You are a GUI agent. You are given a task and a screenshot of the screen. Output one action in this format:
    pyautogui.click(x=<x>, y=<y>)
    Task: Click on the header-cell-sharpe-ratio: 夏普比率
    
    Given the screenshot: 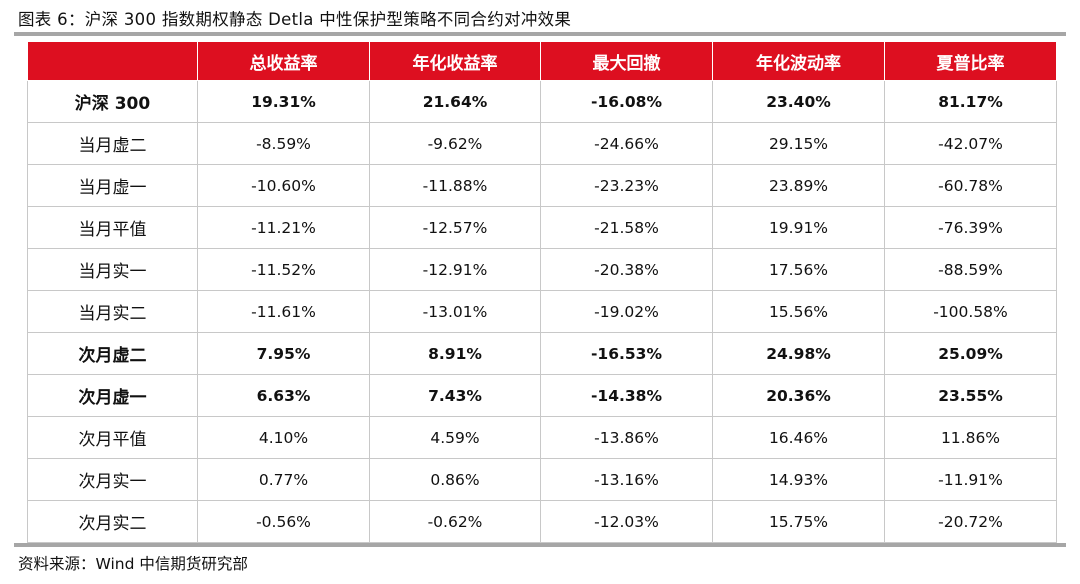 What is the action you would take?
    pyautogui.click(x=970, y=61)
    